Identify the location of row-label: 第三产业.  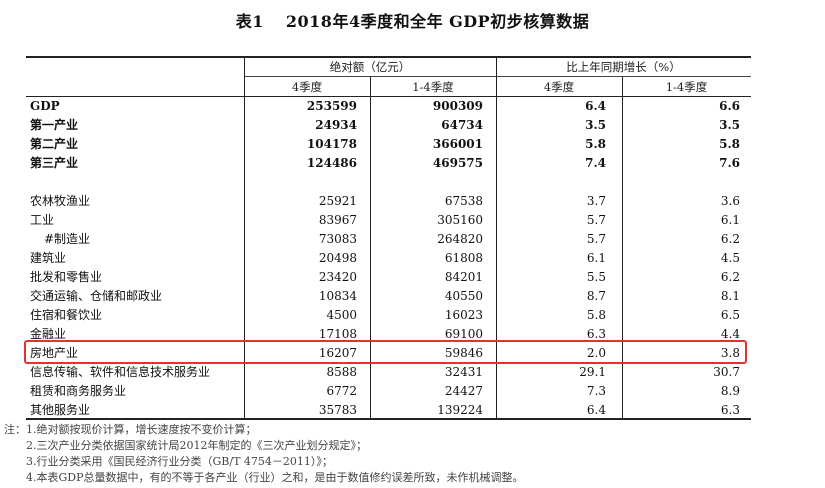
(54, 163).